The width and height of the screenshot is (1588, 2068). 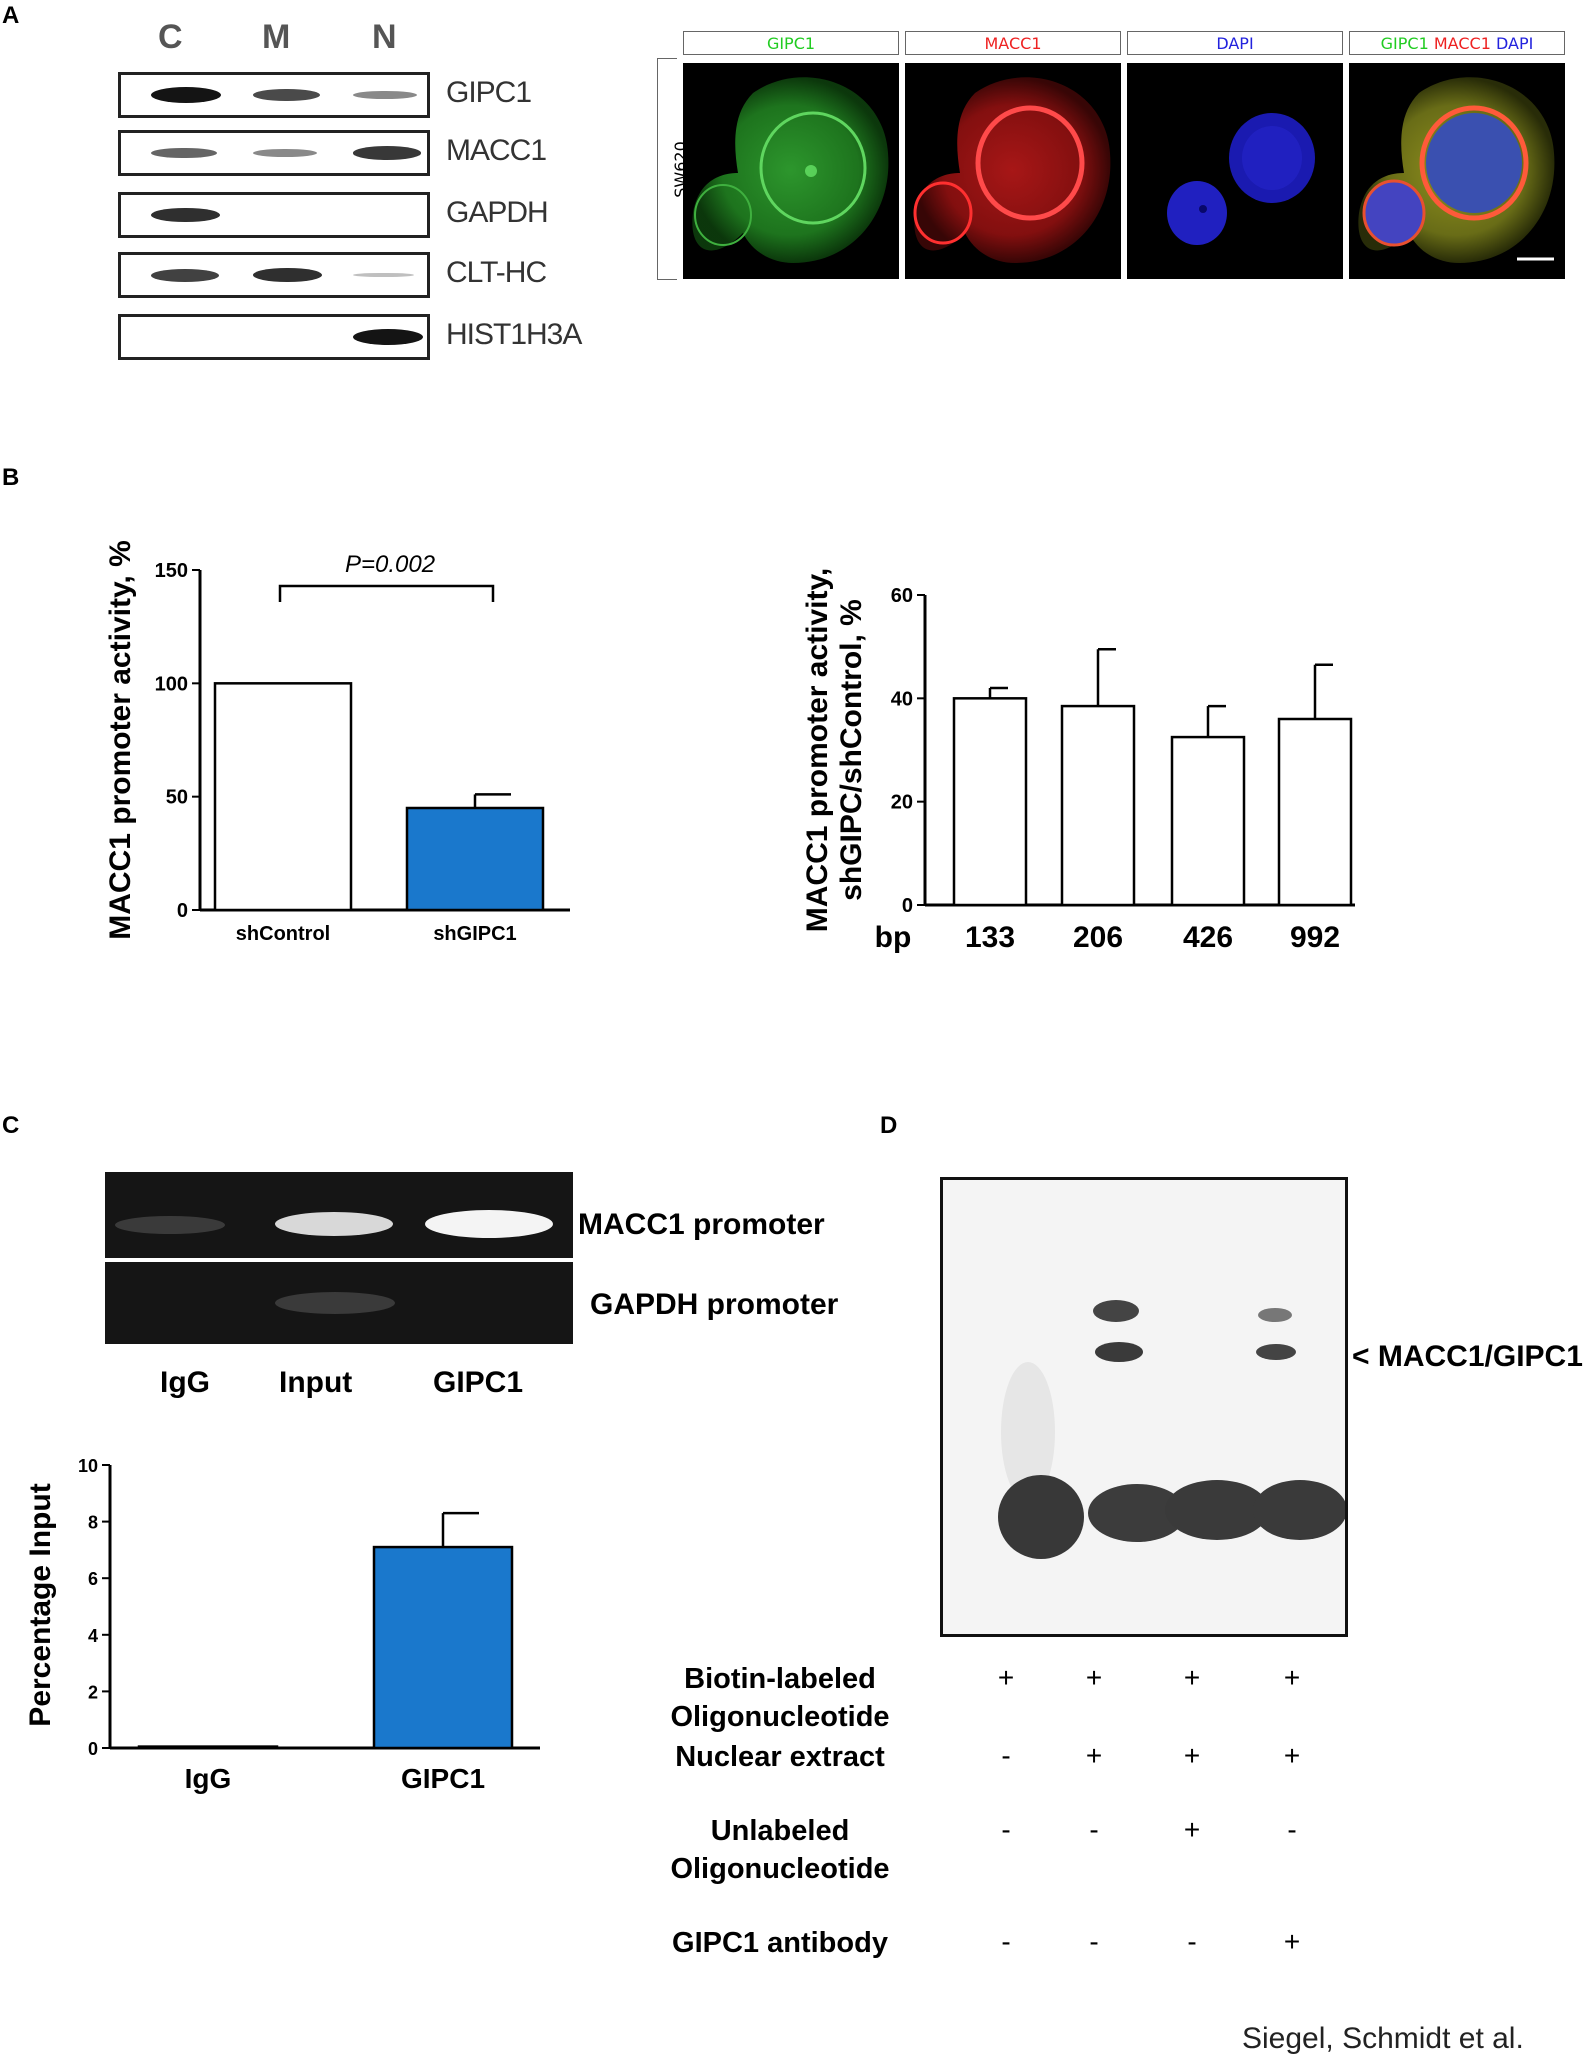 I want to click on y-axis-label-line: MACC1 promoter activity,, so click(x=817, y=750).